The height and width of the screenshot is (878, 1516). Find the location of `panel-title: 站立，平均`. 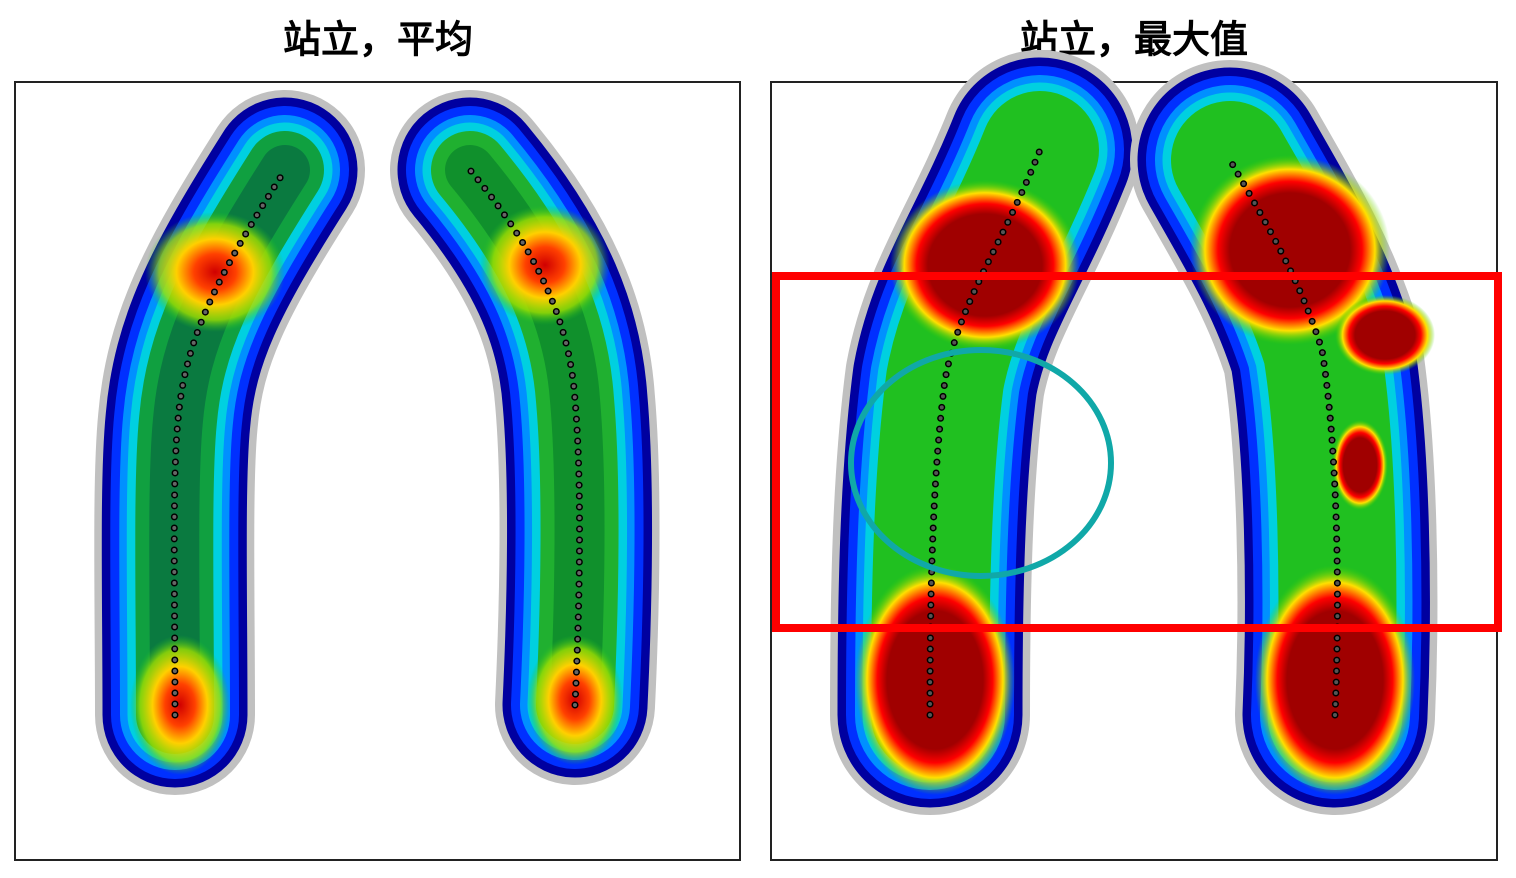

panel-title: 站立，平均 is located at coordinates (378, 40).